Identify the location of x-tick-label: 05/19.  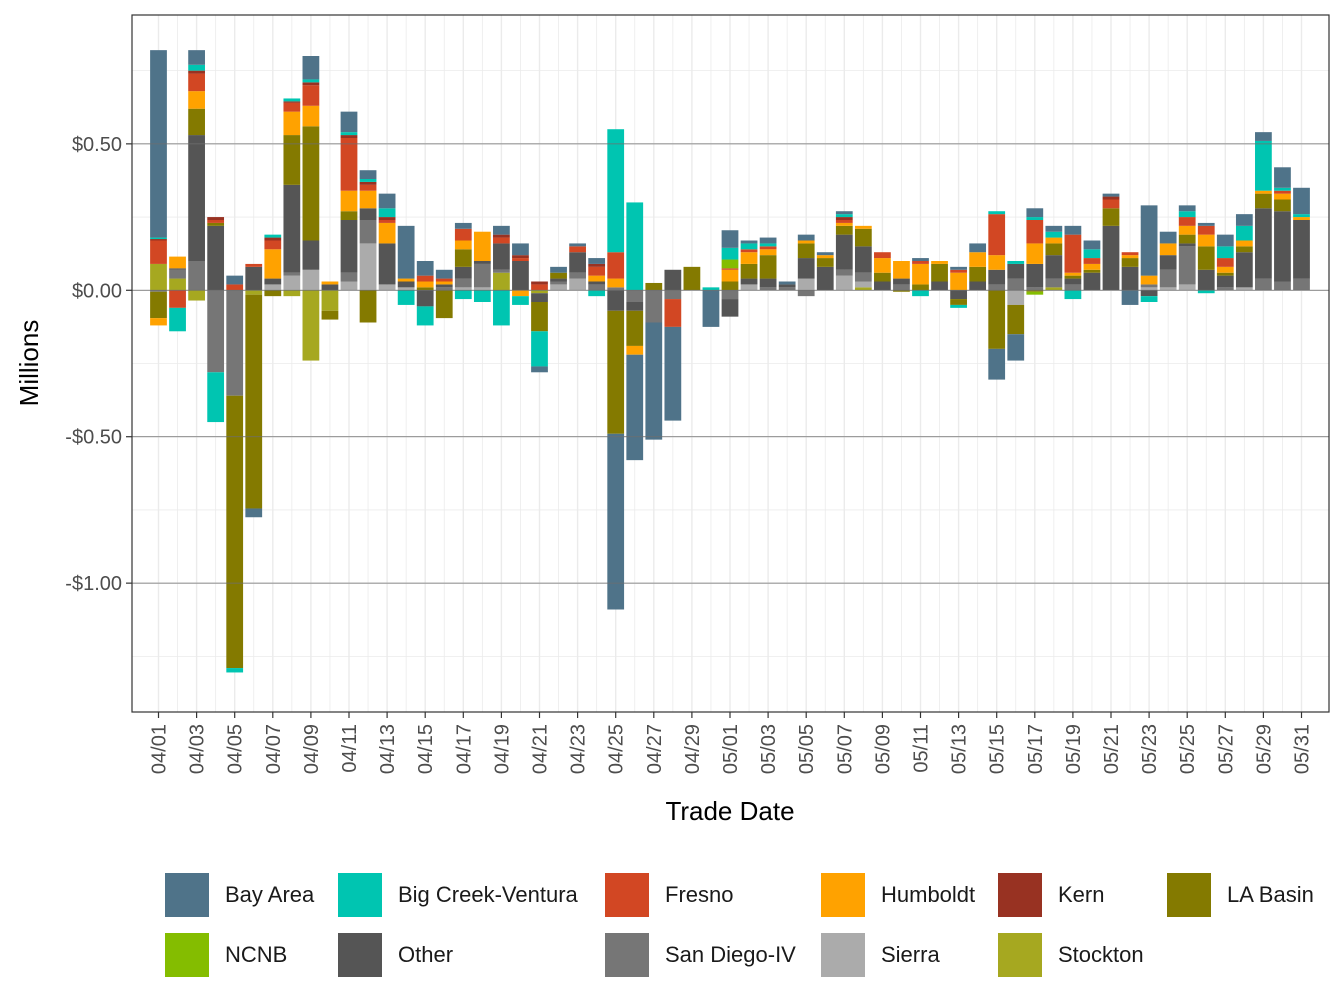
(1074, 749).